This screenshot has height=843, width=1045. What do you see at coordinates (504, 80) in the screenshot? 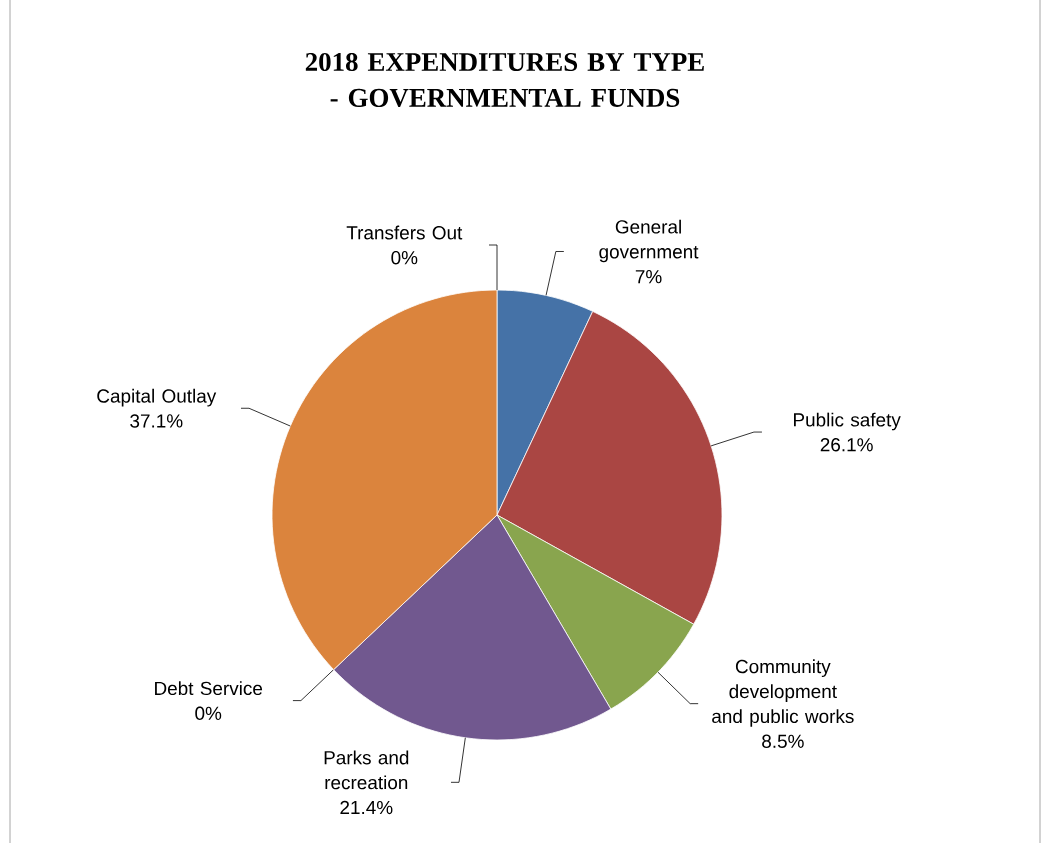
I see `chart-title: 2018 EXPENDITURES BY TYPE - GOVERNMENTAL FUNDS` at bounding box center [504, 80].